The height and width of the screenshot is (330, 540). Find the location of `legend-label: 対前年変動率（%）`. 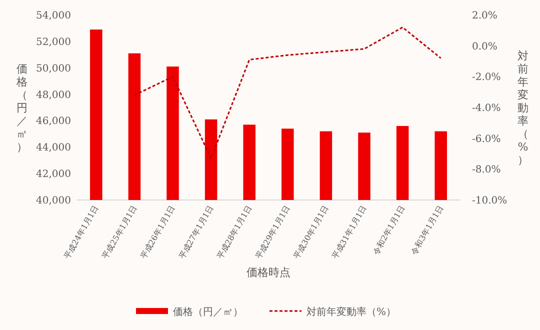

legend-label: 対前年変動率（%） is located at coordinates (351, 312).